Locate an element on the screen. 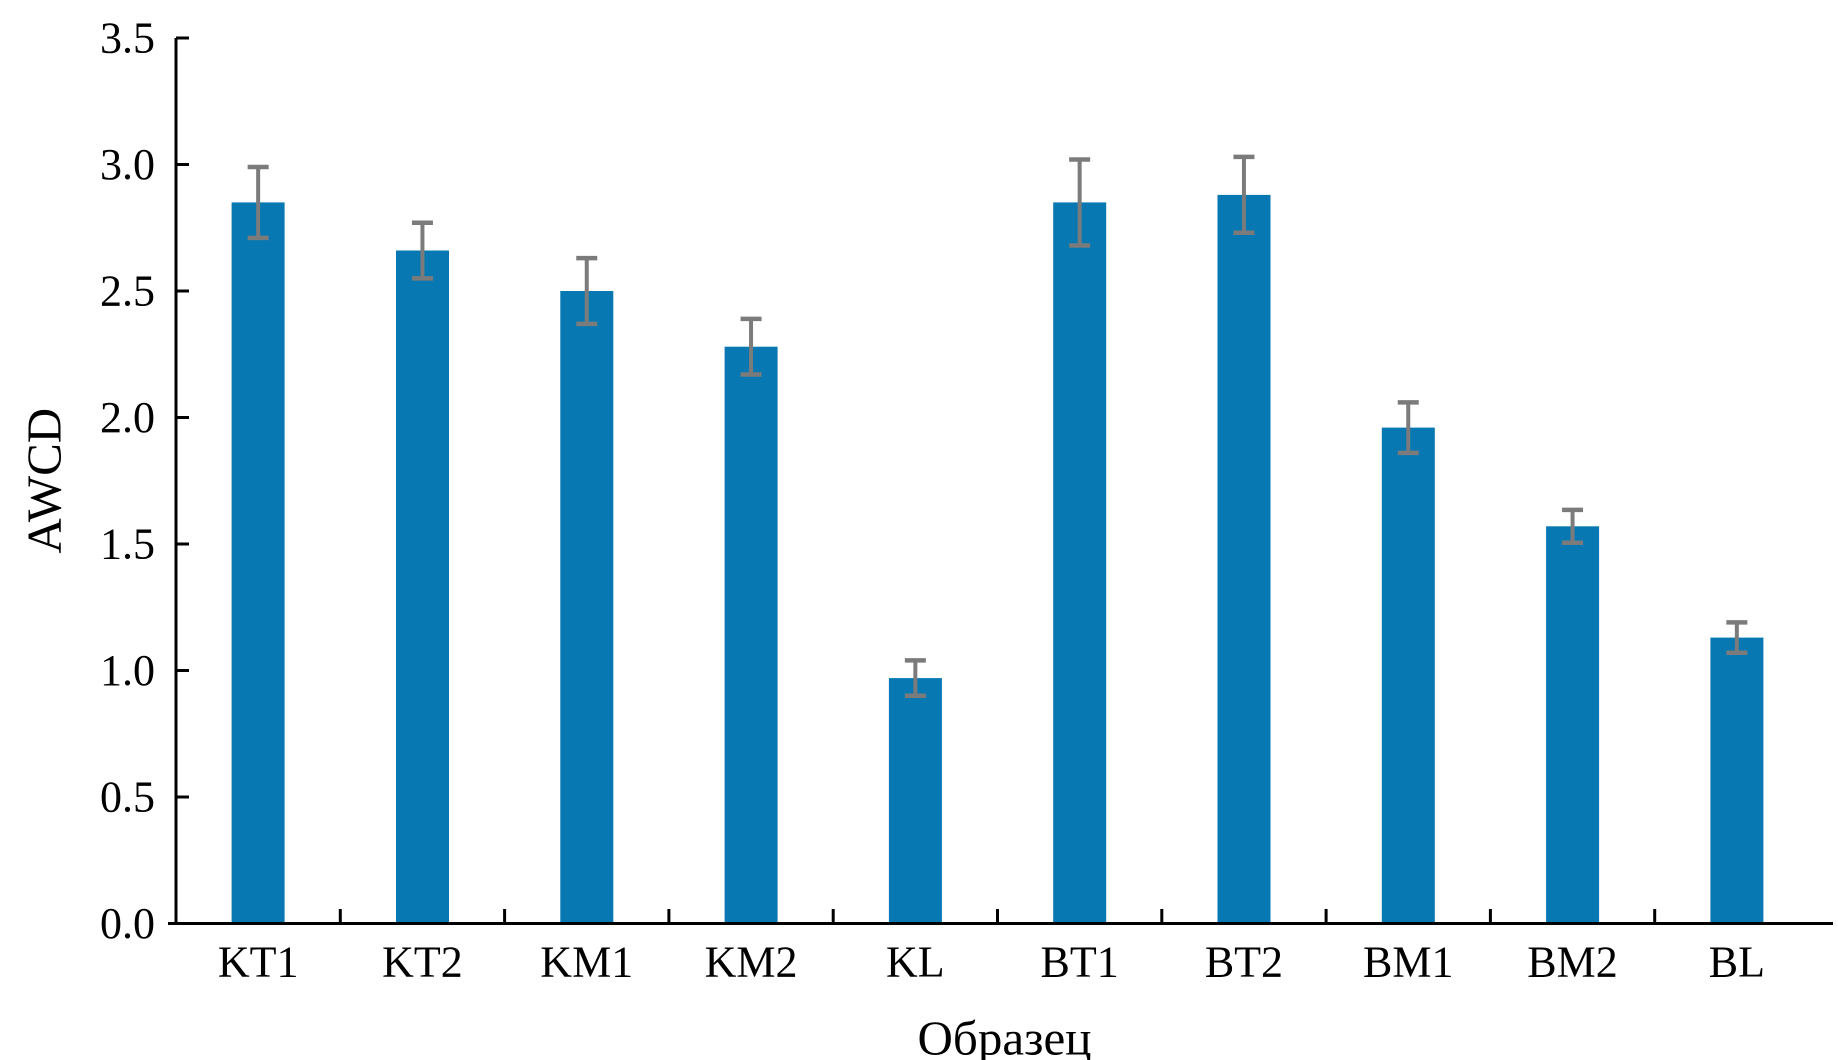 This screenshot has width=1838, height=1060. error-bar-KT1 is located at coordinates (258, 202).